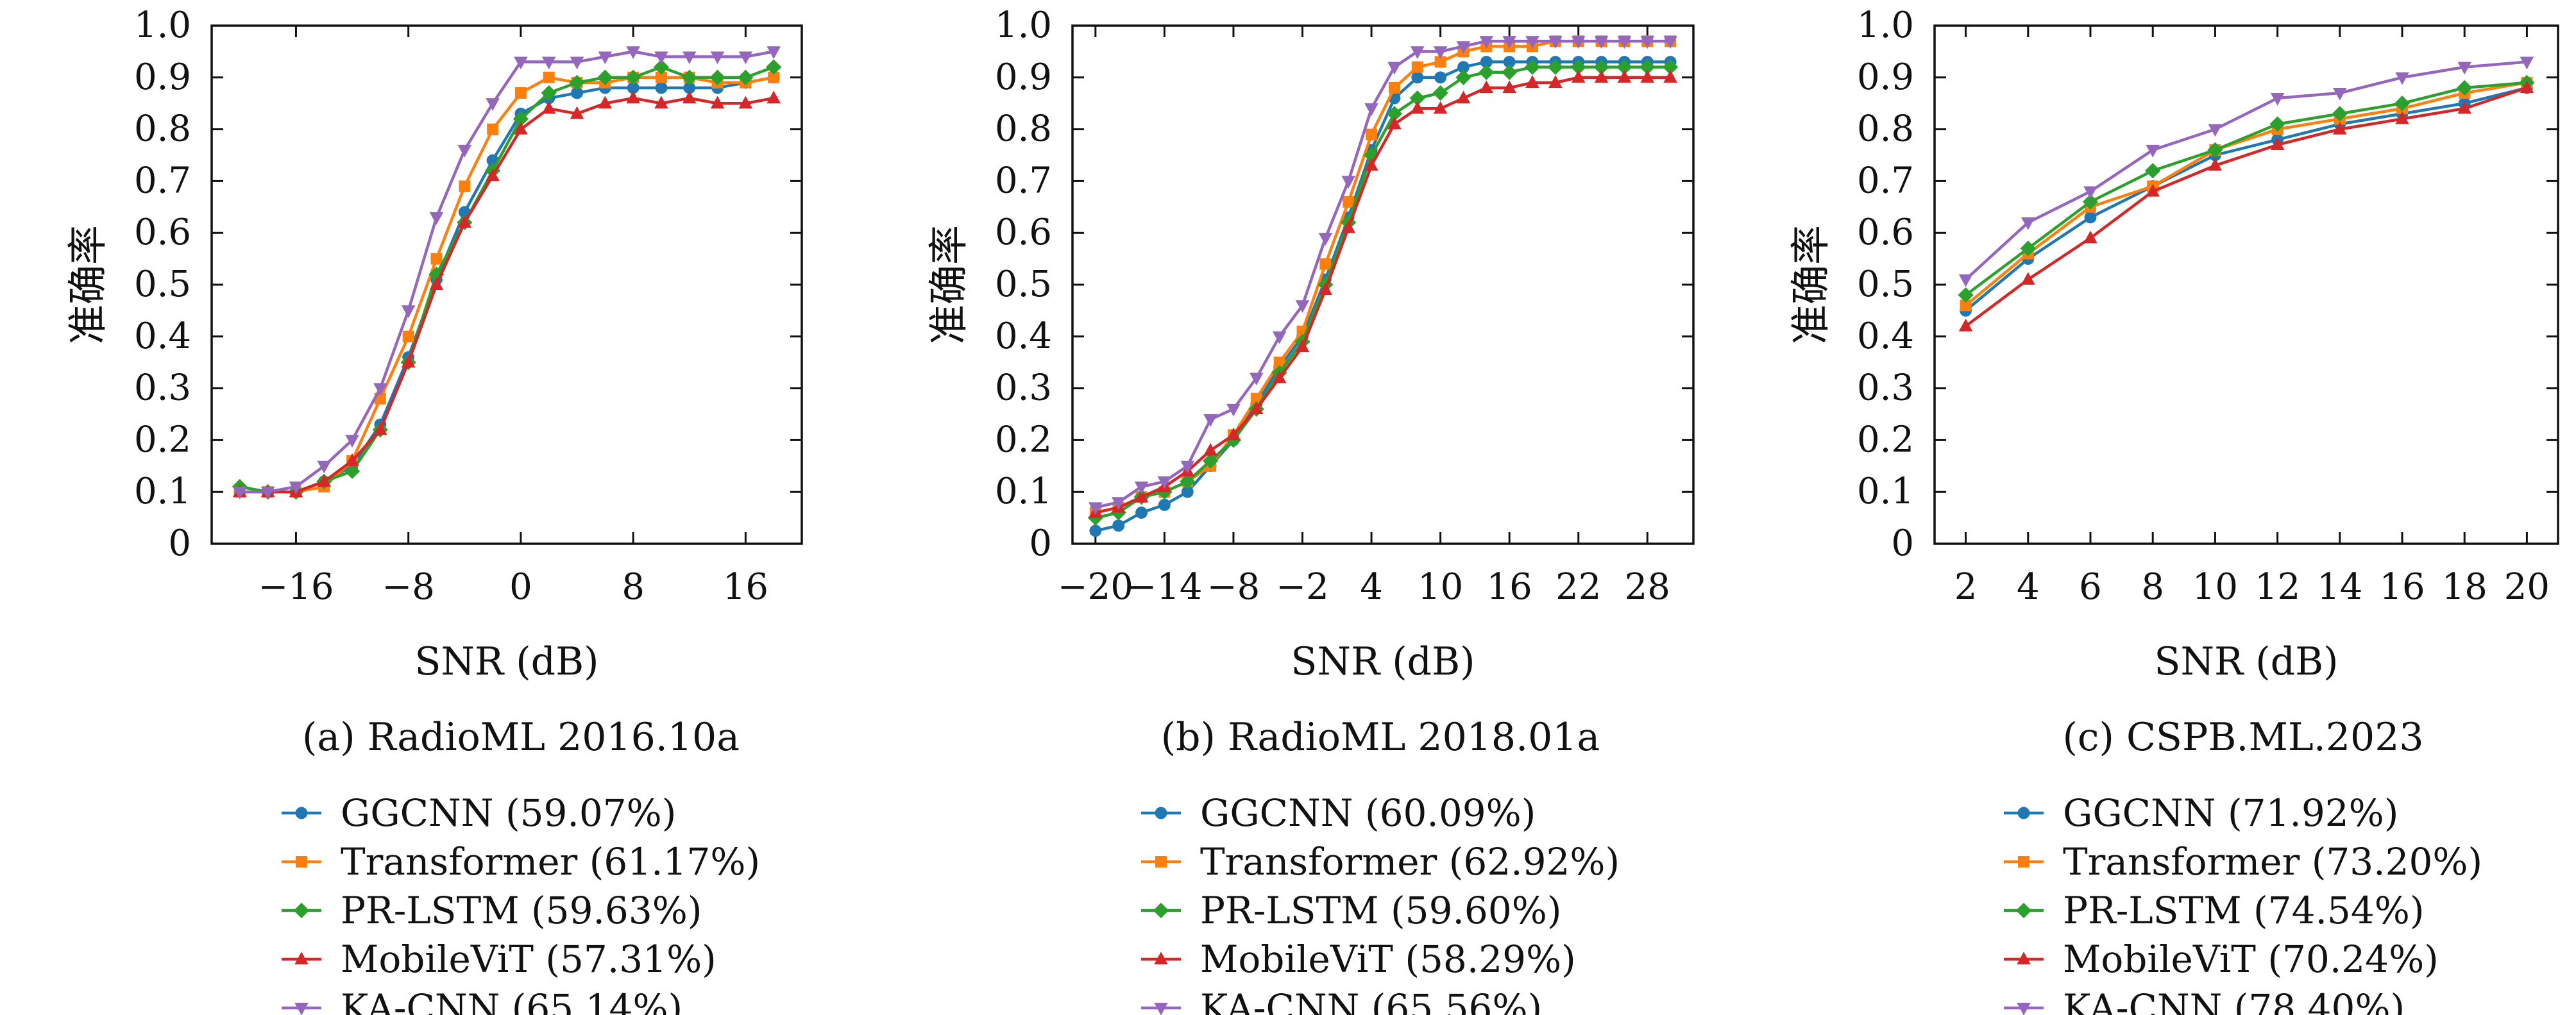 This screenshot has width=2576, height=1015. What do you see at coordinates (1383, 661) in the screenshot?
I see `x-axis-label: SNR (dB)` at bounding box center [1383, 661].